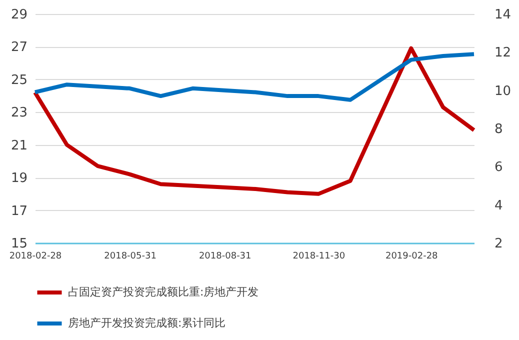 The image size is (519, 340). What do you see at coordinates (19, 178) in the screenshot?
I see `y-tick-label: 19` at bounding box center [19, 178].